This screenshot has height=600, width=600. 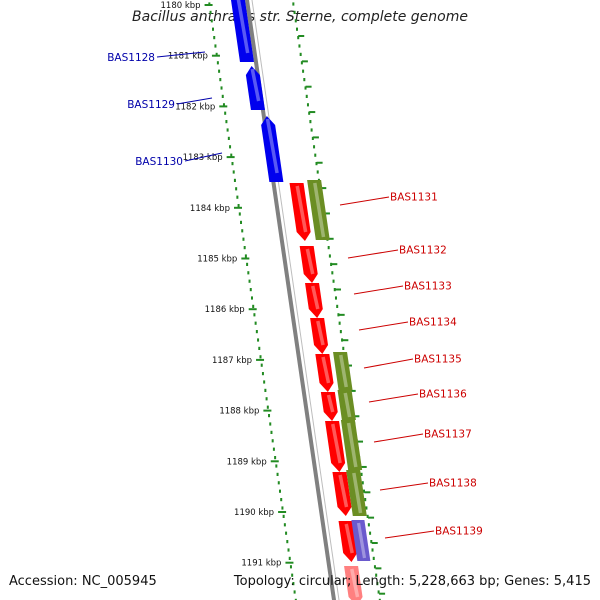 I want to click on gene-label-forward: BAS1137, so click(x=448, y=435).